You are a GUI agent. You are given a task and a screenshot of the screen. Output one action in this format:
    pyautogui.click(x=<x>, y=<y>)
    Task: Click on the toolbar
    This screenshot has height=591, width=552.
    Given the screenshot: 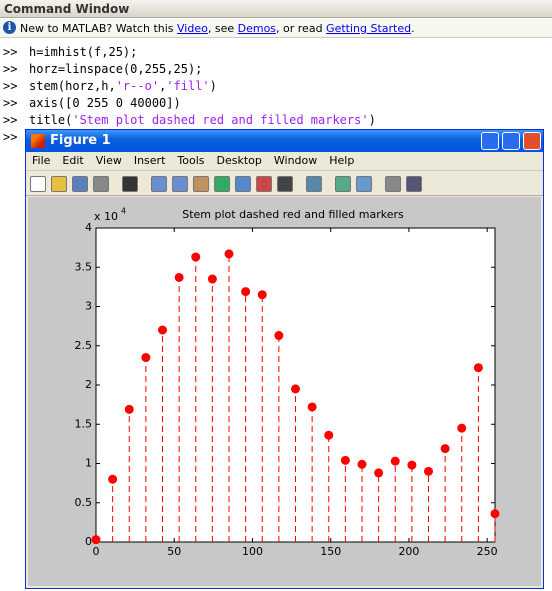 What is the action you would take?
    pyautogui.click(x=284, y=183)
    